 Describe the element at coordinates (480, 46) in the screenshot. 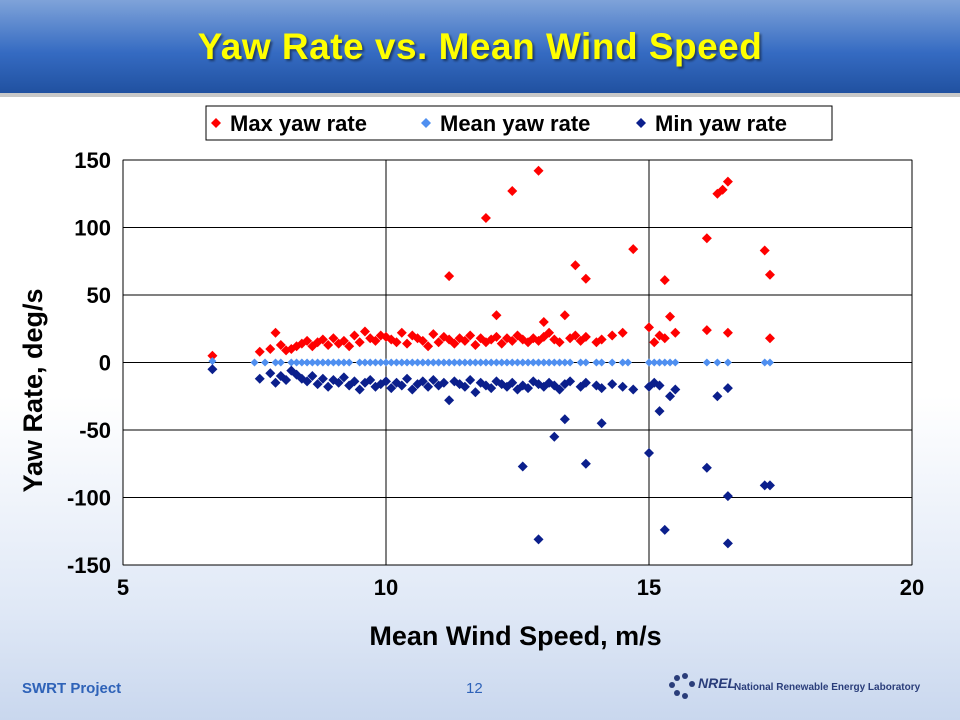

I see `slide-title: Yaw Rate vs. Mean Wind Speed` at that location.